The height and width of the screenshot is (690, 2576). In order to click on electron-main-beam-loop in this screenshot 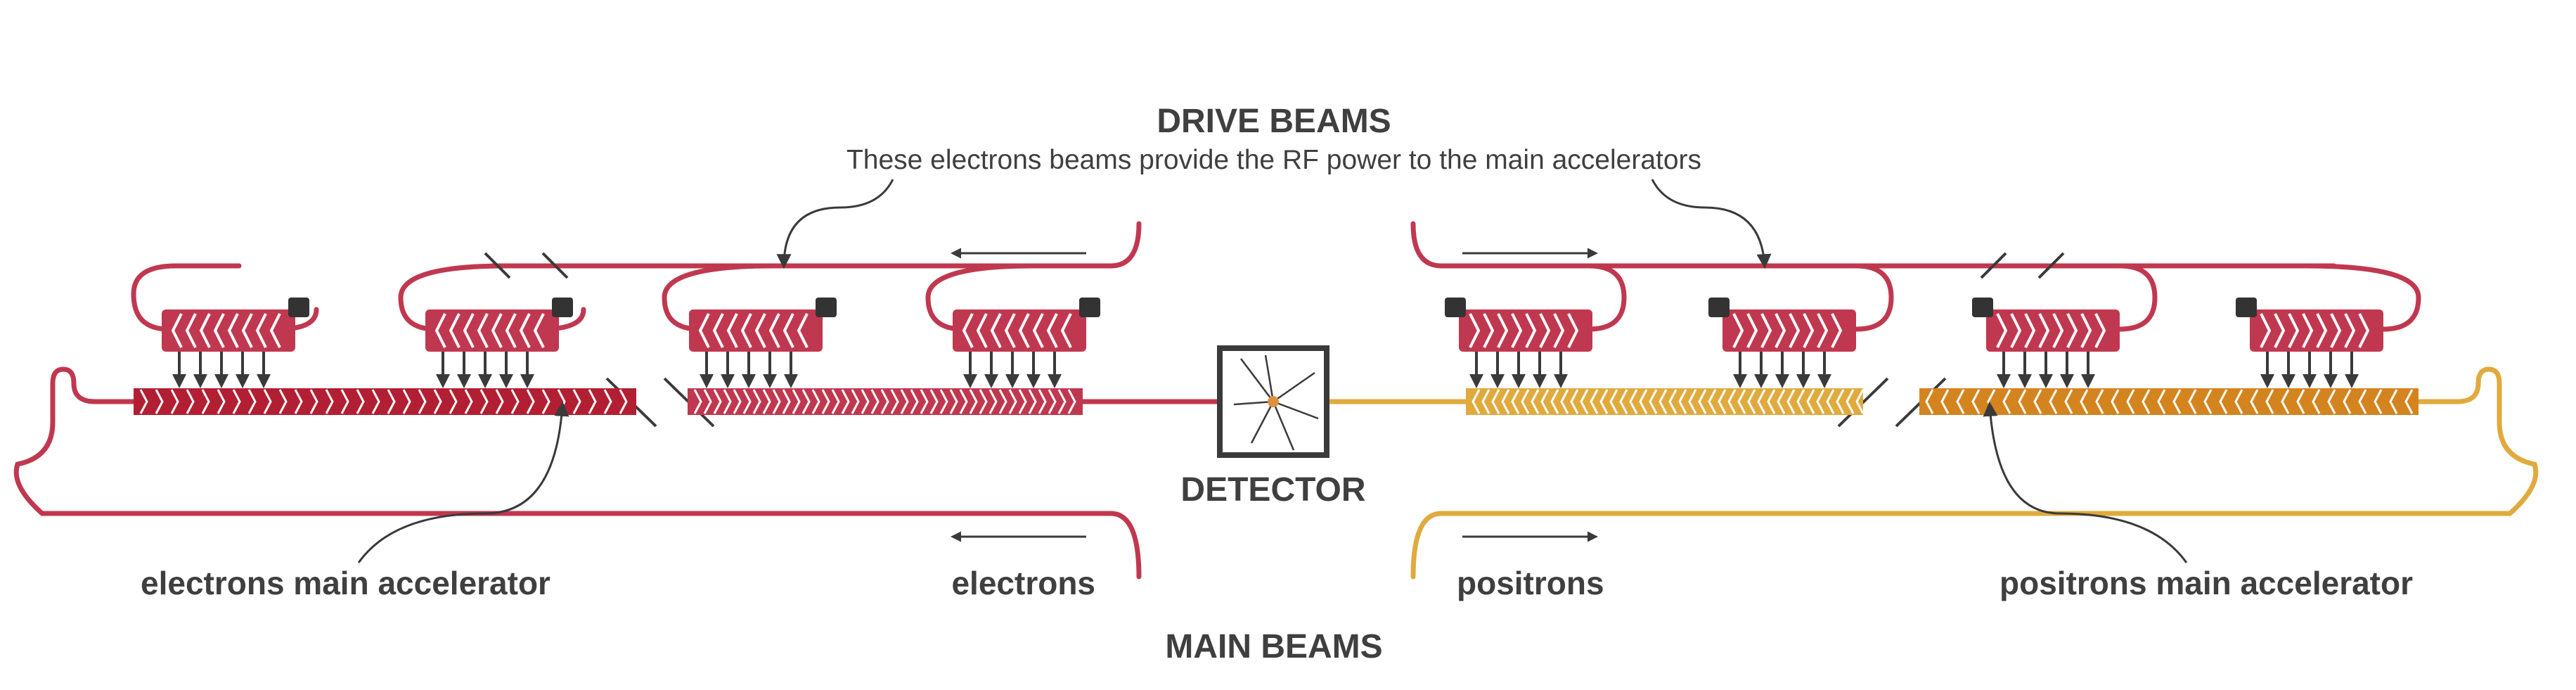, I will do `click(618, 473)`.